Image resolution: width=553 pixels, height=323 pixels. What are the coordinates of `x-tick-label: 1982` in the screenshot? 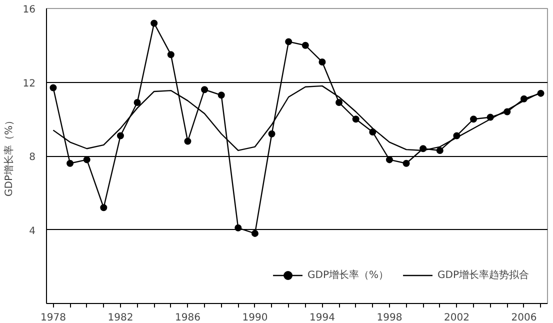 It's located at (121, 317).